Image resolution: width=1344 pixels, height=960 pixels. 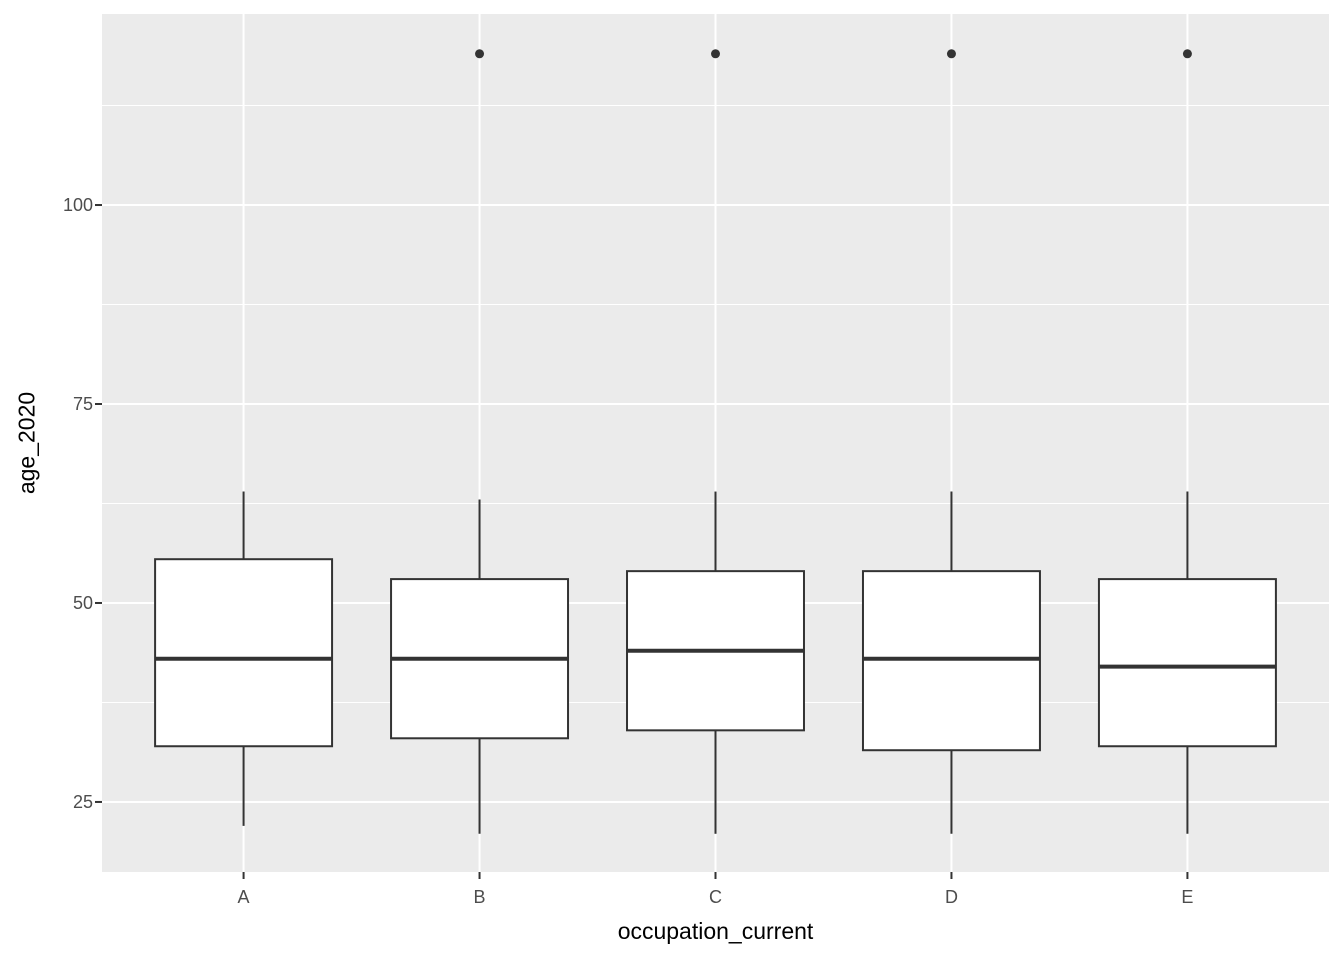 What do you see at coordinates (26, 443) in the screenshot?
I see `y-axis-title: age_2020` at bounding box center [26, 443].